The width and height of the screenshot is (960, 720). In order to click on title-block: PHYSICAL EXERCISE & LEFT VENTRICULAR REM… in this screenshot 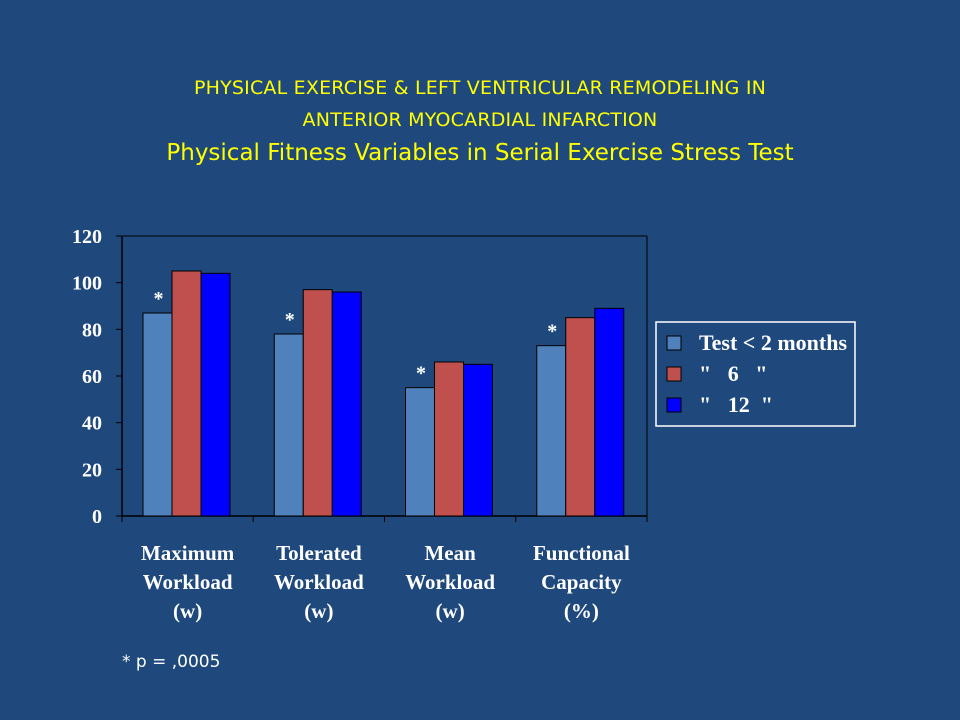, I will do `click(480, 121)`.